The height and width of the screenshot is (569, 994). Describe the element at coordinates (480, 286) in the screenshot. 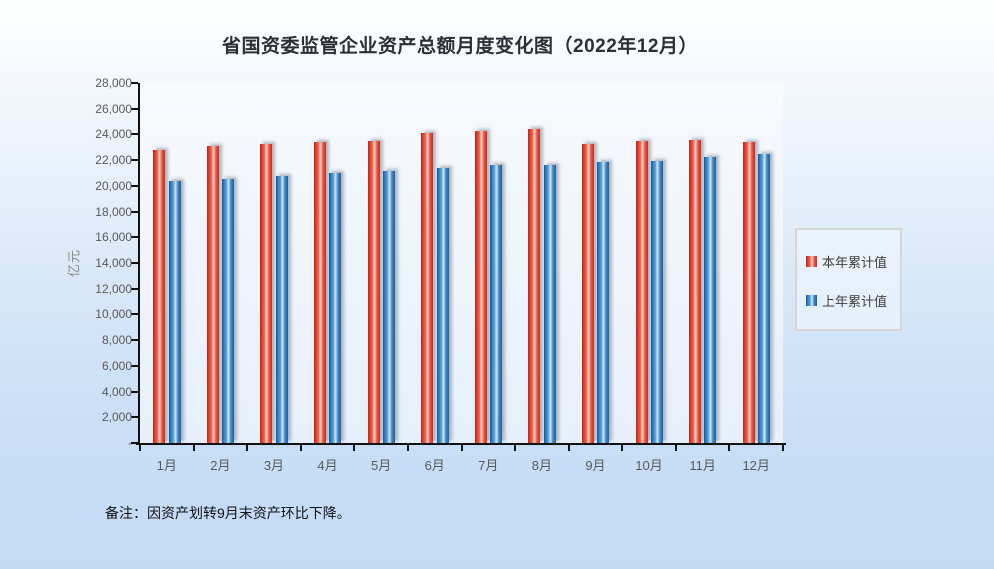

I see `bar-本年累计值-7月` at that location.